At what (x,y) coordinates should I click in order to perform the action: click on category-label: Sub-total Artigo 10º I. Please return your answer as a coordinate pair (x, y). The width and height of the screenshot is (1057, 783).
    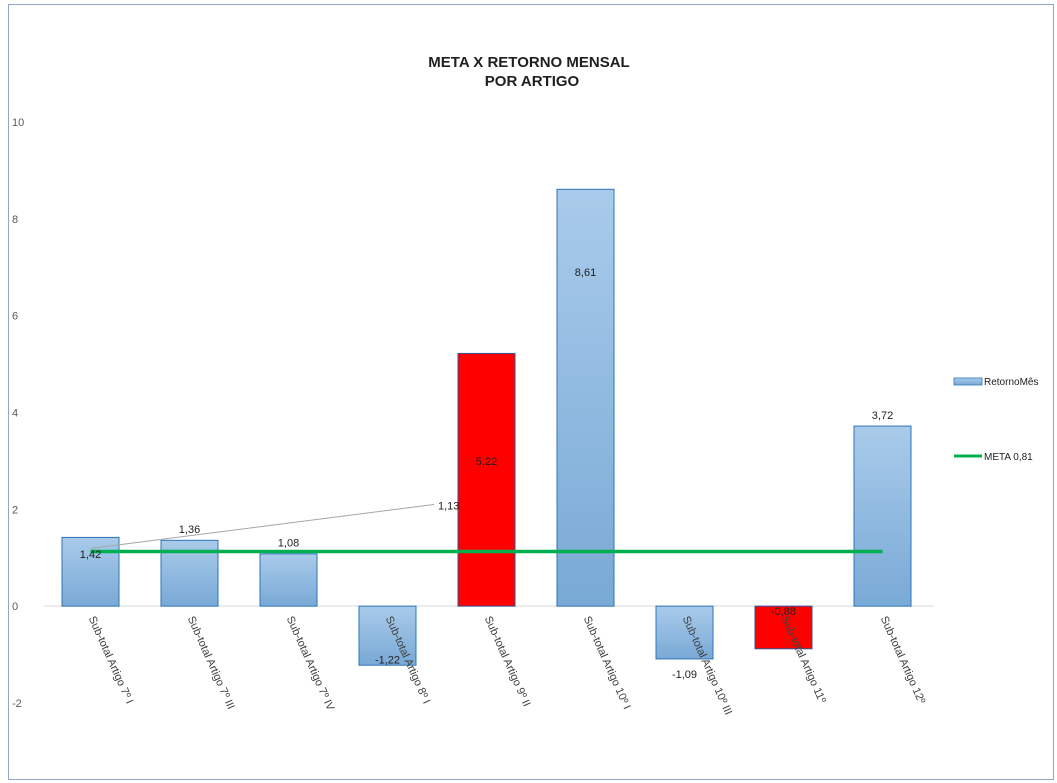
    Looking at the image, I should click on (607, 663).